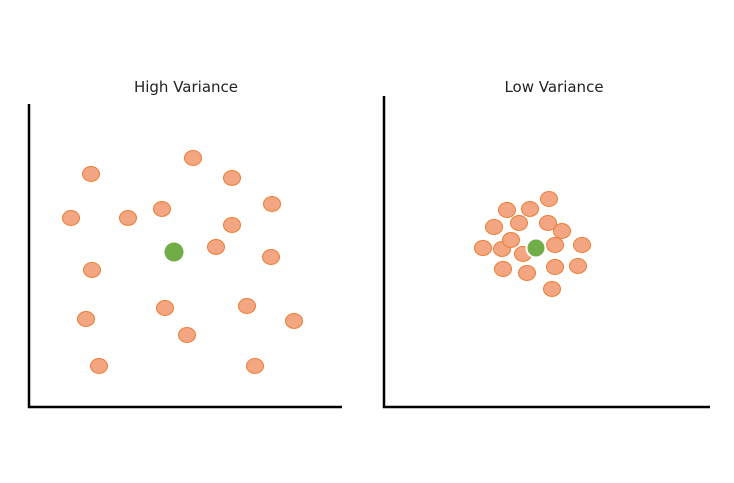 The image size is (734, 483). What do you see at coordinates (186, 87) in the screenshot?
I see `chart-title-high-variance: High Variance` at bounding box center [186, 87].